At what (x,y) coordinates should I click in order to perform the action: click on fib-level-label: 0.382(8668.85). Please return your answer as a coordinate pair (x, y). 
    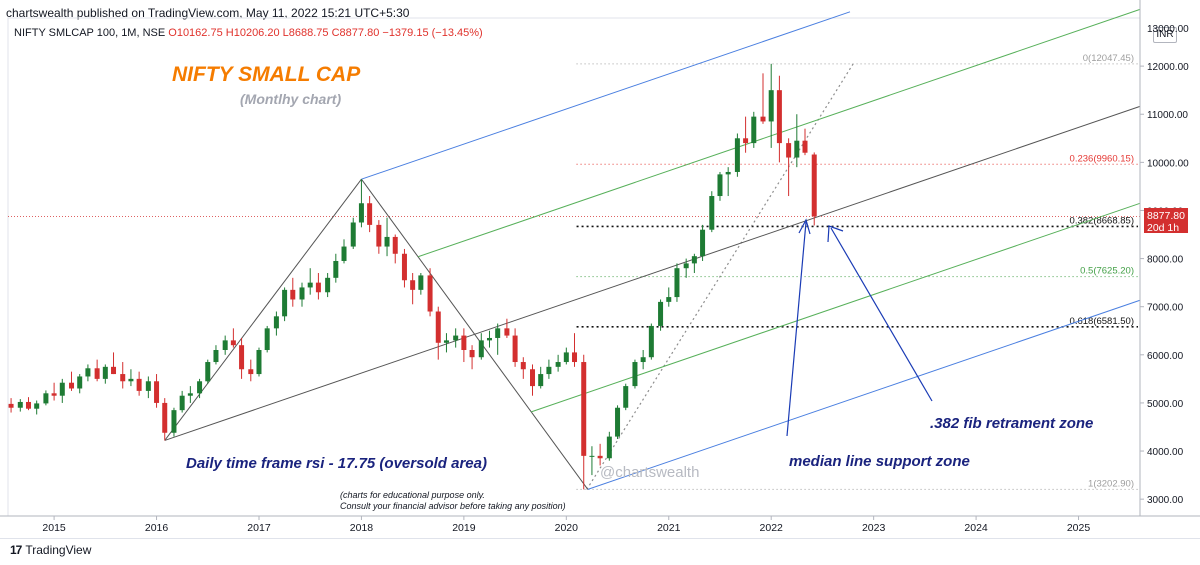
    Looking at the image, I should click on (1102, 220).